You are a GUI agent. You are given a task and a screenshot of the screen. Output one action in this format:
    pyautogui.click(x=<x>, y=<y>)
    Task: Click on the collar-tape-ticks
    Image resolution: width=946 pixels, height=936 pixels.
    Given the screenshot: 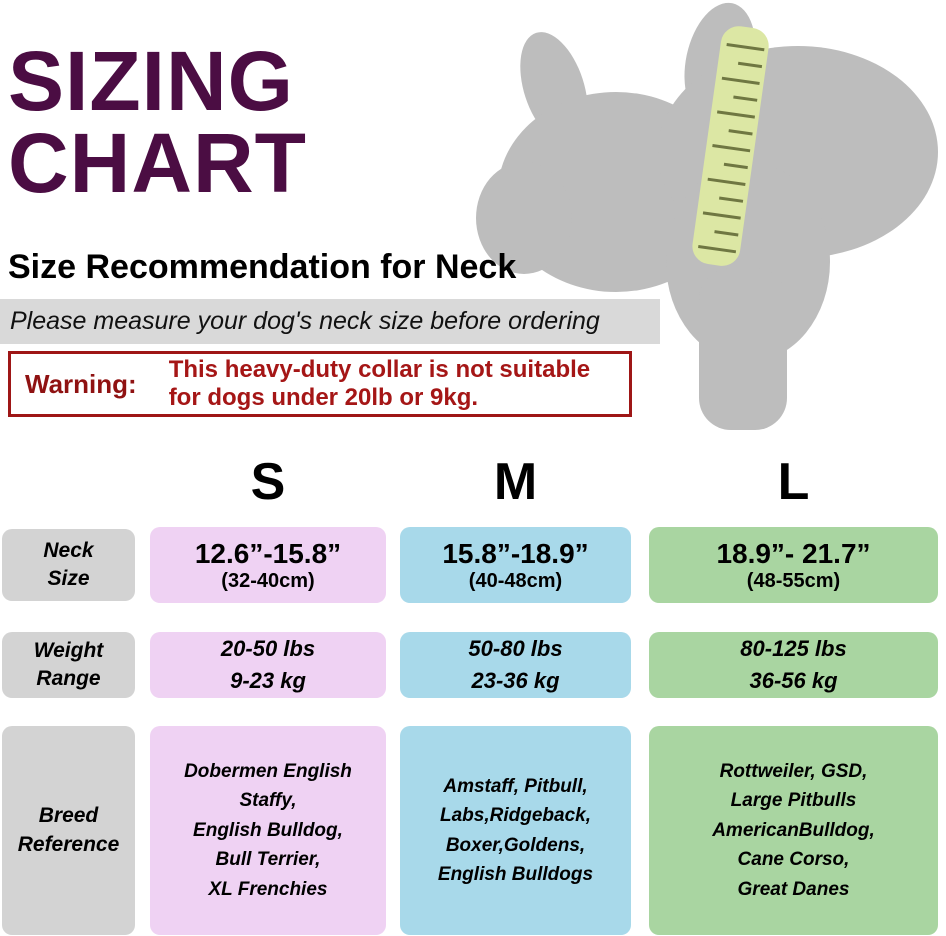 What is the action you would take?
    pyautogui.click(x=731, y=148)
    